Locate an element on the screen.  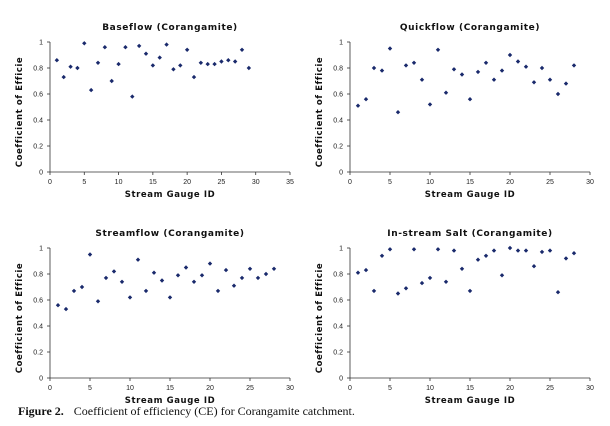
chart-title: In-stream Salt (Corangamite) is located at coordinates (469, 234).